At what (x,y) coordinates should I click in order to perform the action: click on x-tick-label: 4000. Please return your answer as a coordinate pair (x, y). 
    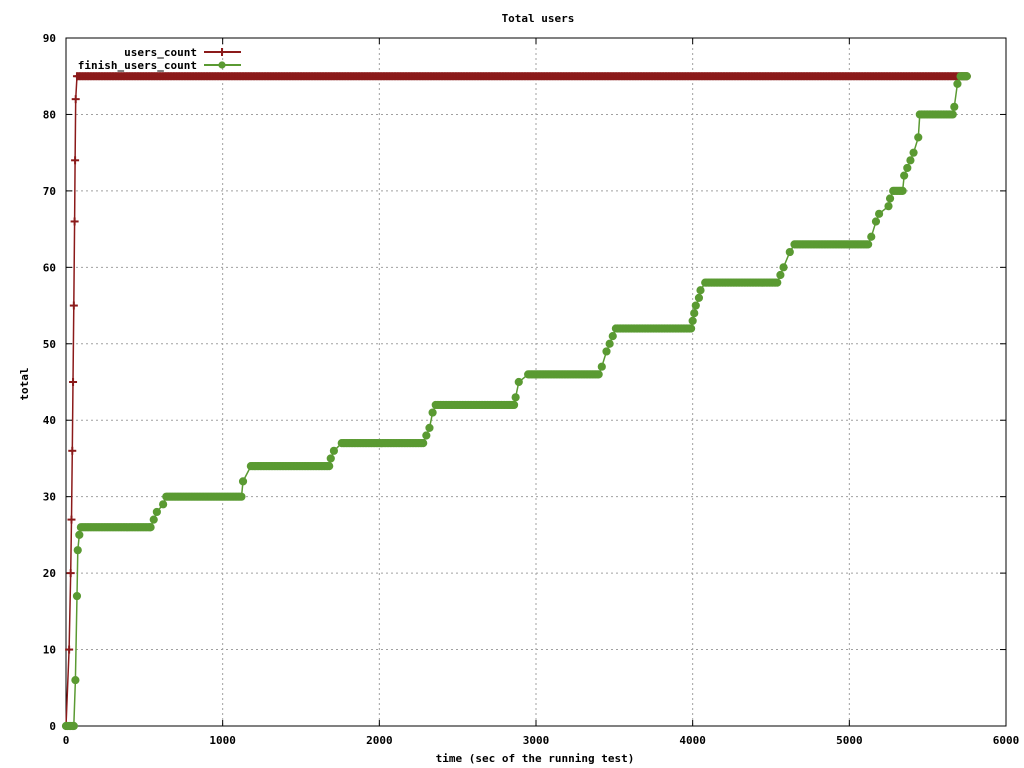
    Looking at the image, I should click on (692, 740).